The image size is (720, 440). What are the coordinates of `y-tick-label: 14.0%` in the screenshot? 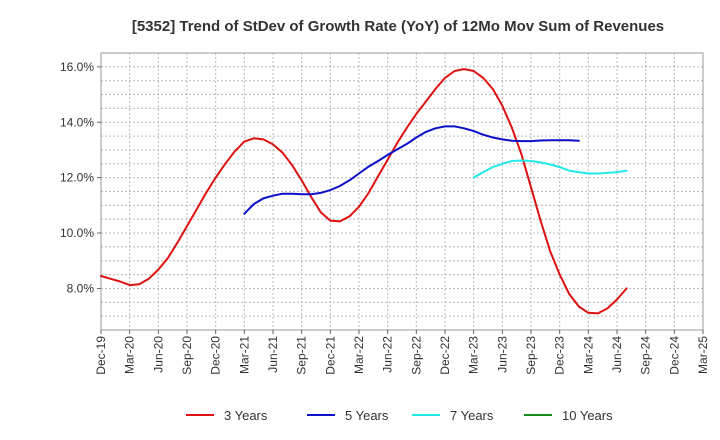 It's located at (77, 122).